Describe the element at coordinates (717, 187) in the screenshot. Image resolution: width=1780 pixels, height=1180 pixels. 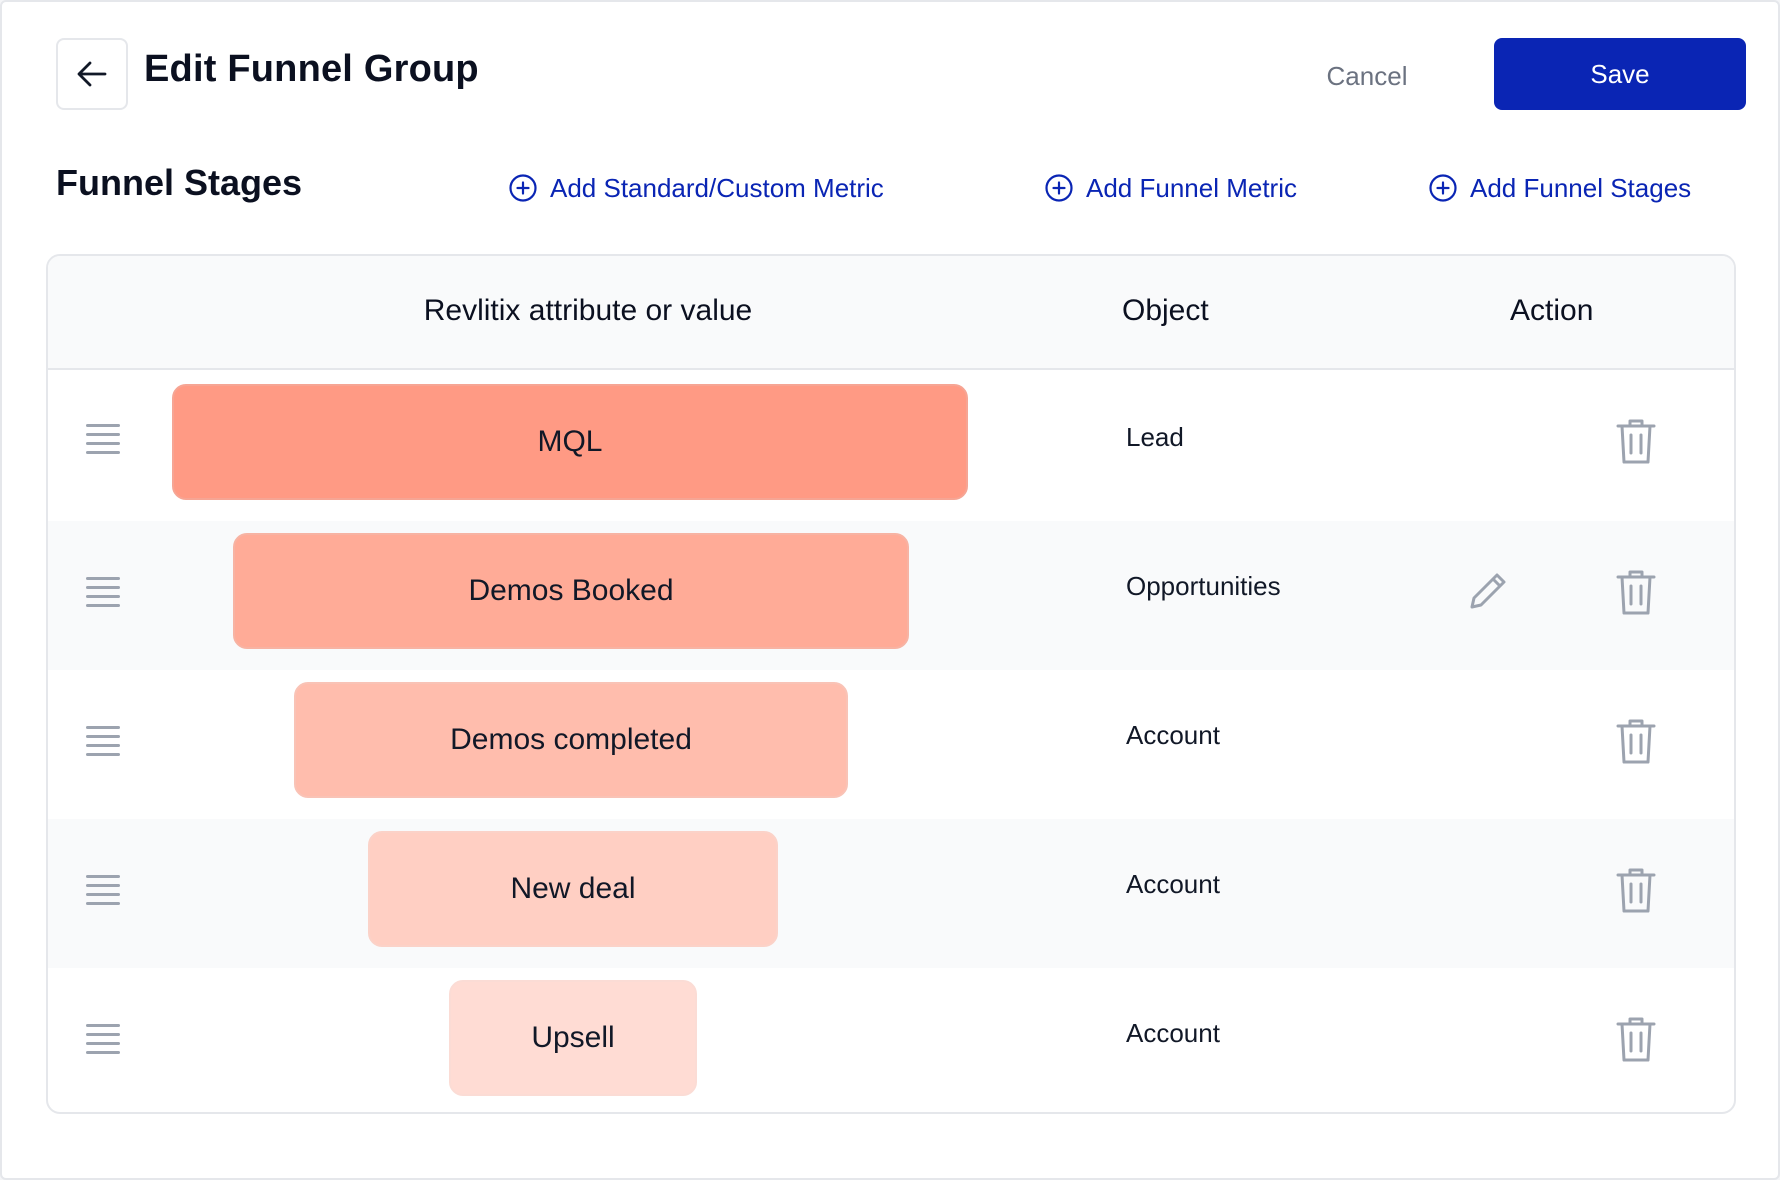
I see `add-standard-custom-metric-label: Add Standard/Custom Metric` at that location.